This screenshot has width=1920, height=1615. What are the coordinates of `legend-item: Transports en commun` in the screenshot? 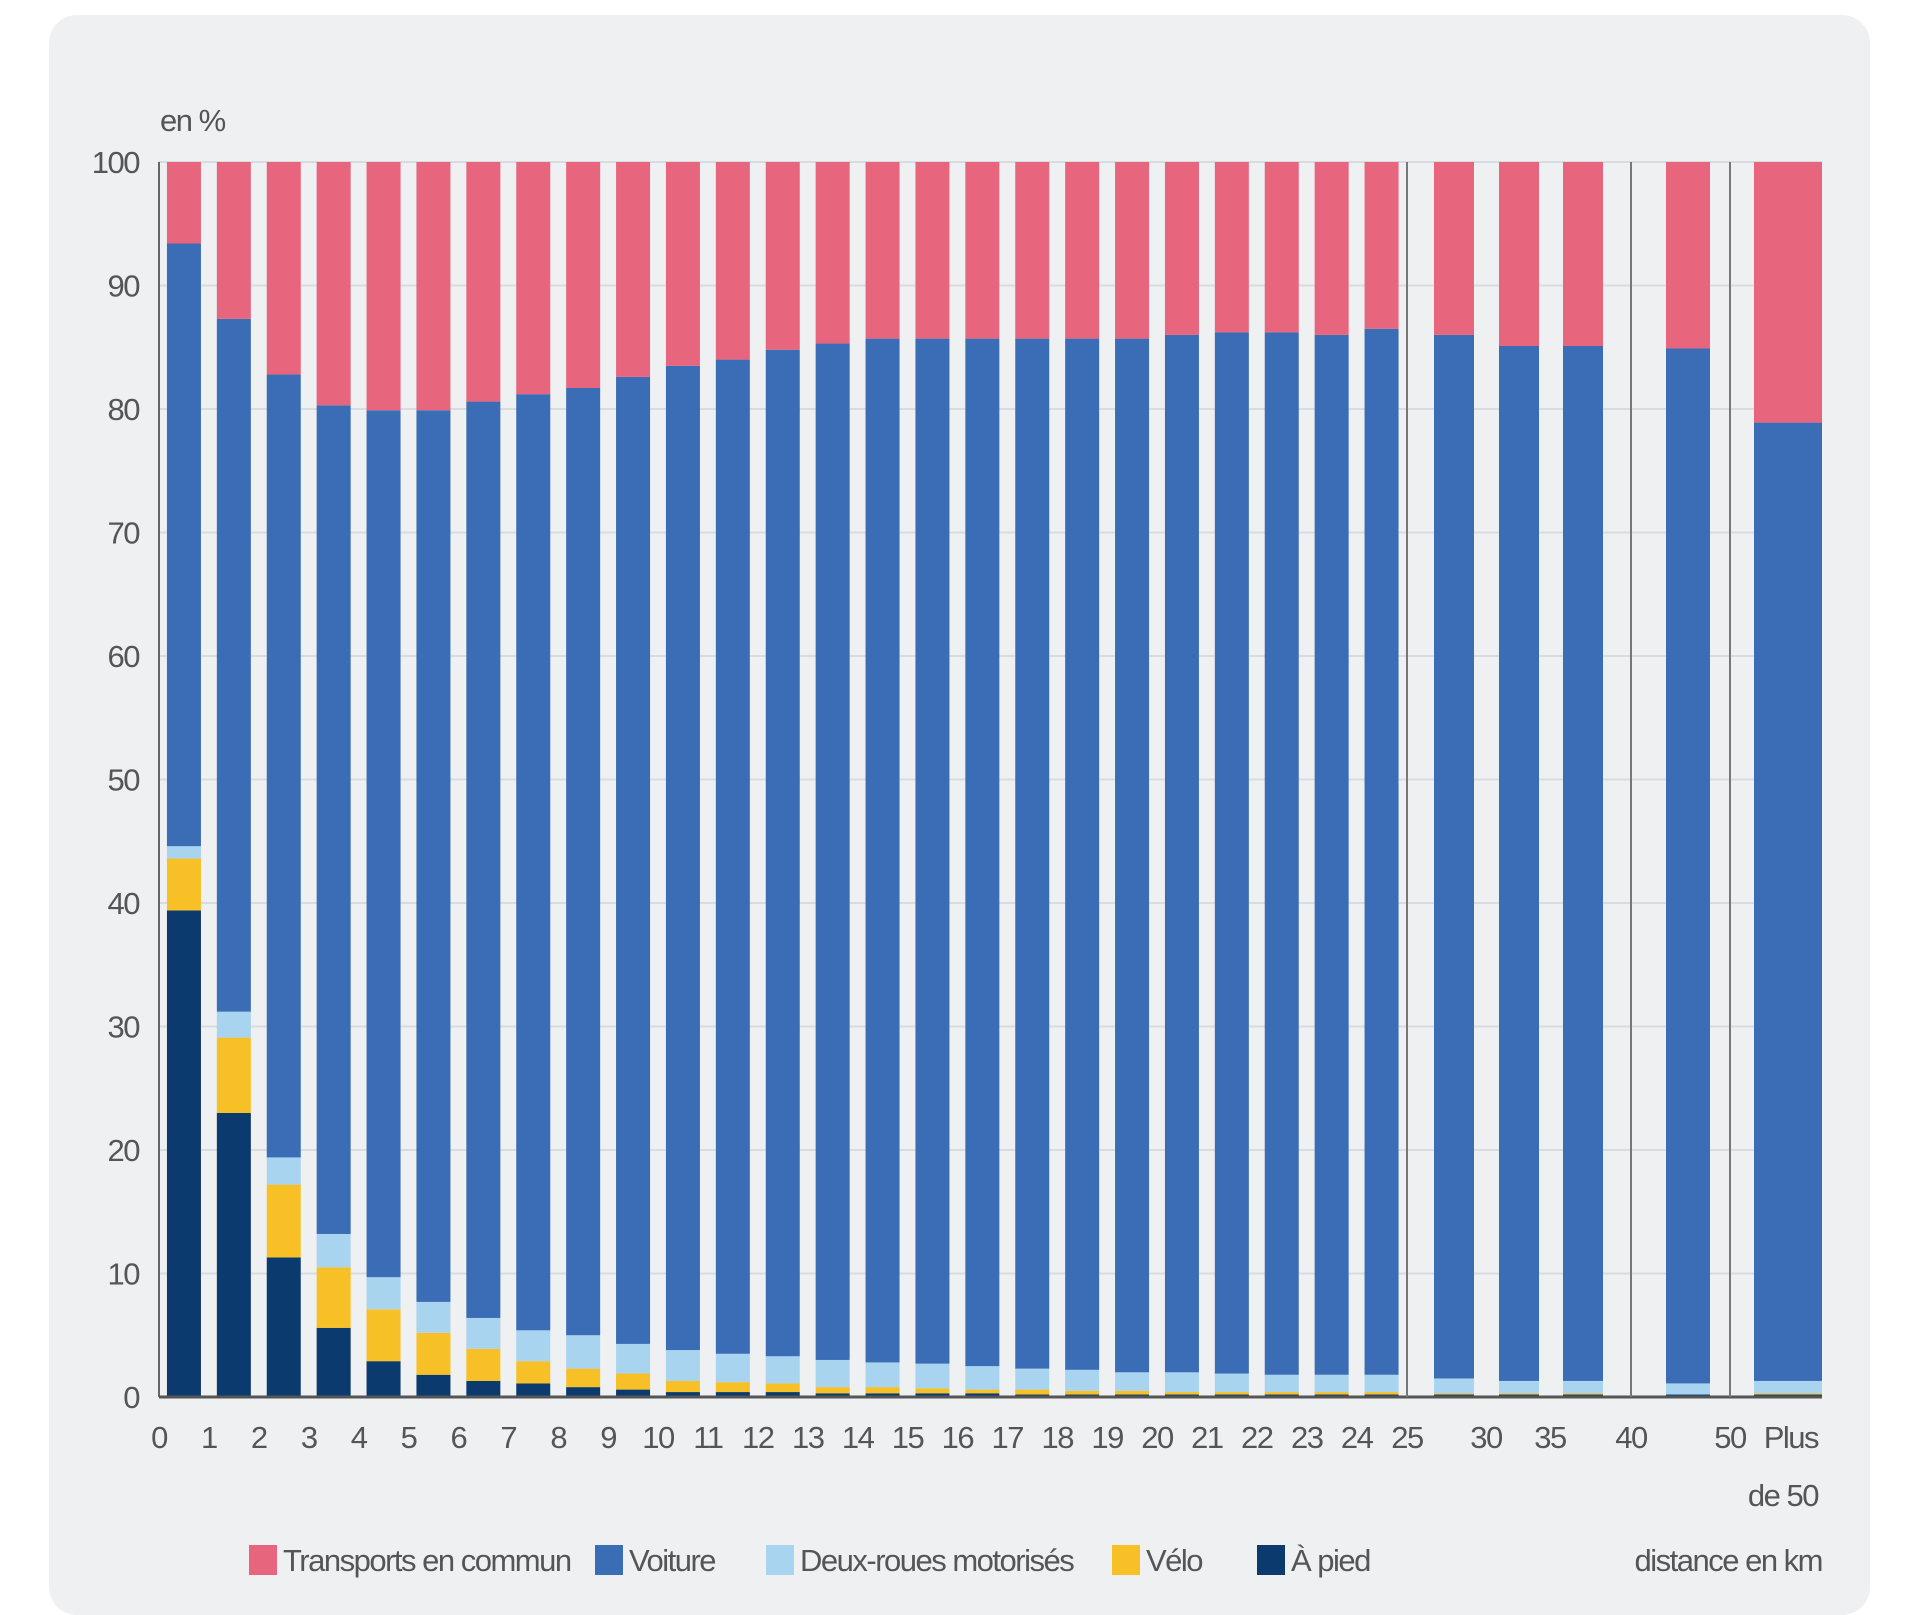 It's located at (410, 1560).